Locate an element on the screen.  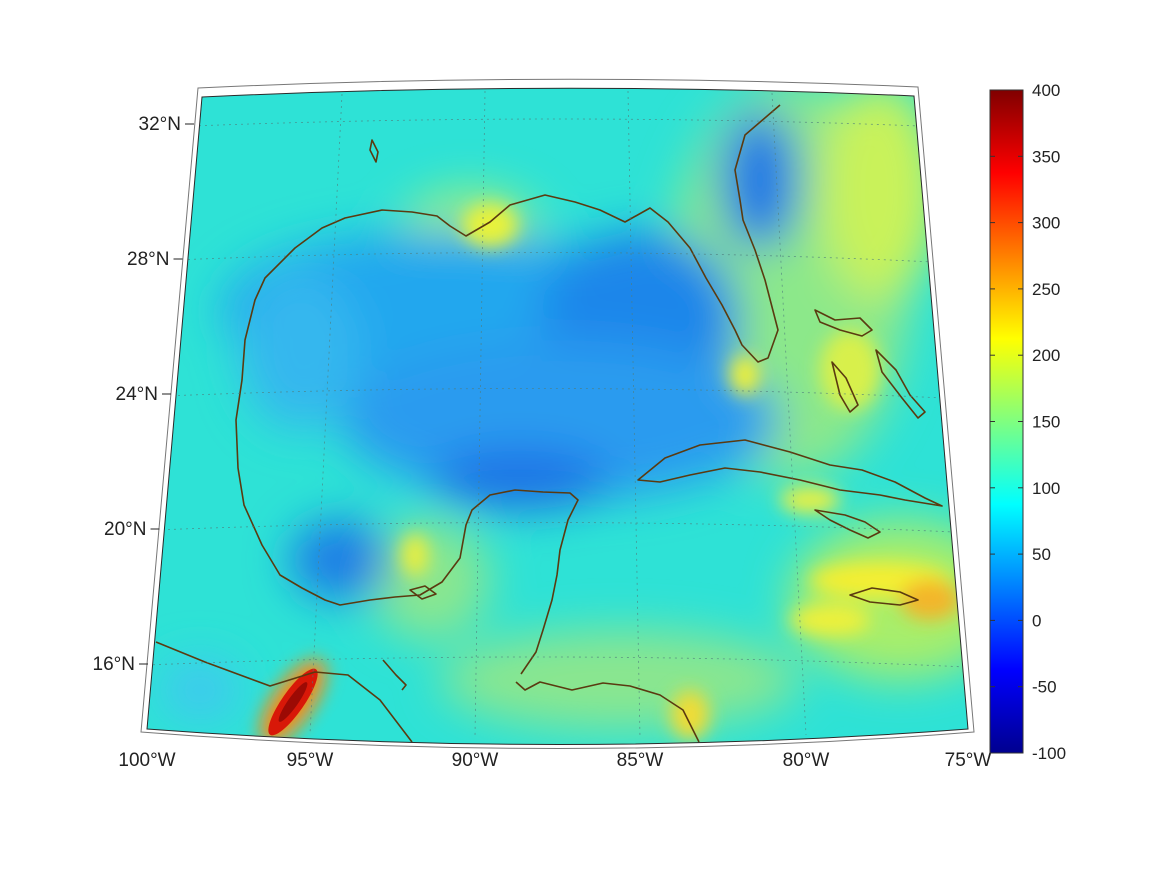
lat-label-4: 16°N is located at coordinates (114, 664).